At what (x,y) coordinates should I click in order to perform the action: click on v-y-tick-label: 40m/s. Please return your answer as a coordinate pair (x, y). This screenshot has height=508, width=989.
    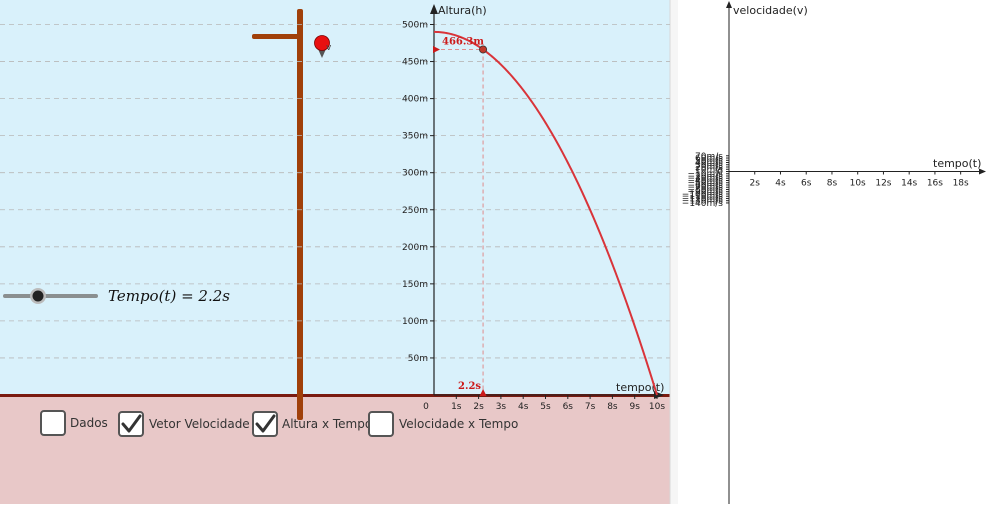
    Looking at the image, I should click on (709, 164).